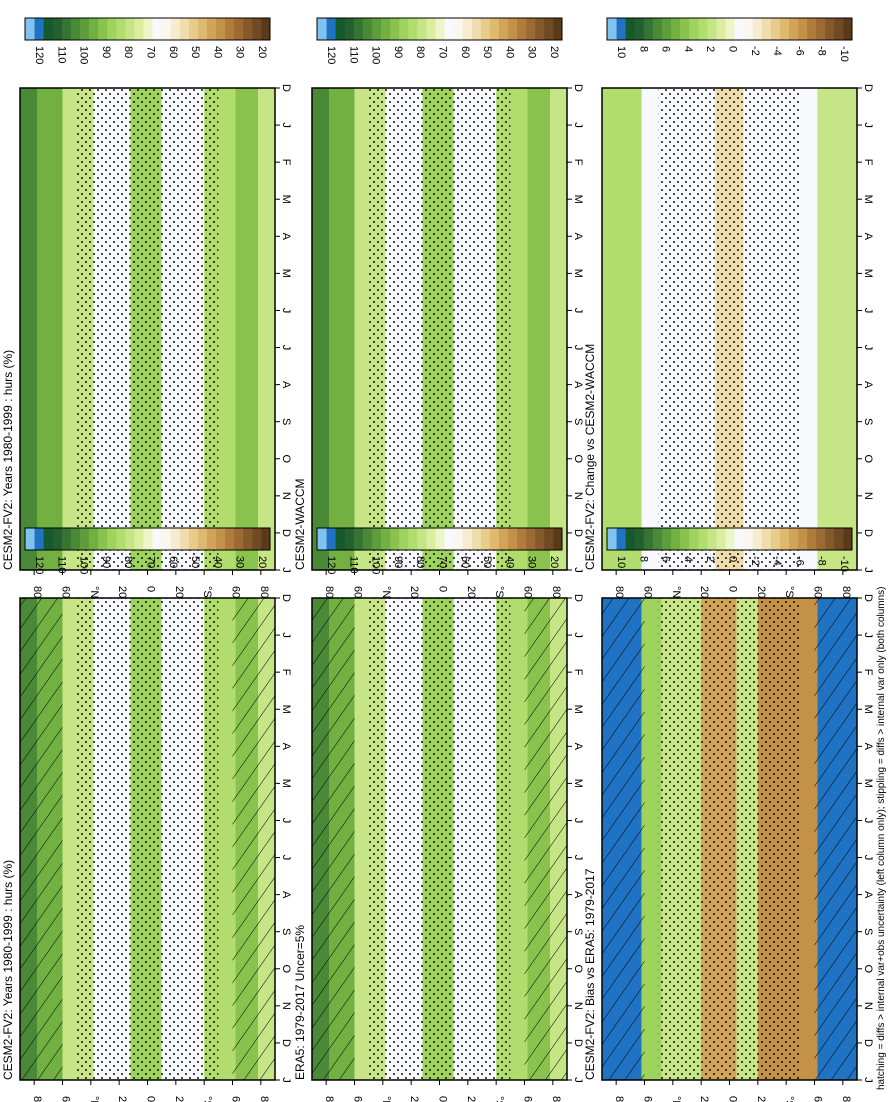 Image resolution: width=891 pixels, height=1102 pixels. What do you see at coordinates (844, 54) in the screenshot?
I see `colorbar-label: -10` at bounding box center [844, 54].